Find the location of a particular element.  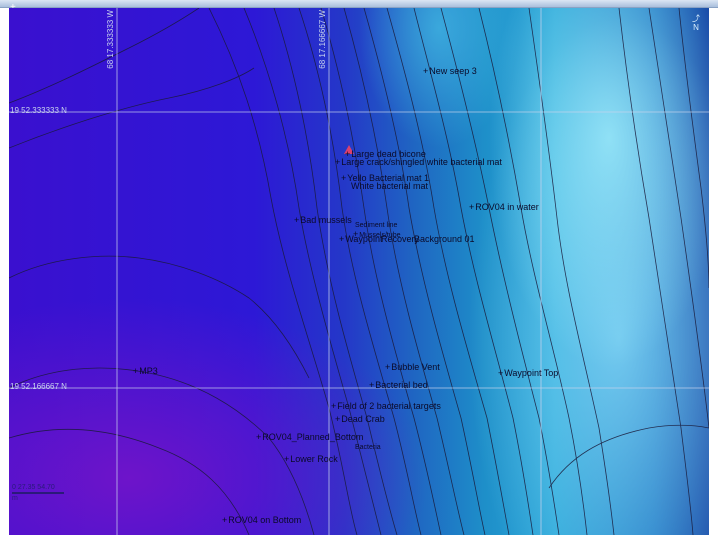

scale-bar-values: 0 27.35 54.70 is located at coordinates (33, 487).